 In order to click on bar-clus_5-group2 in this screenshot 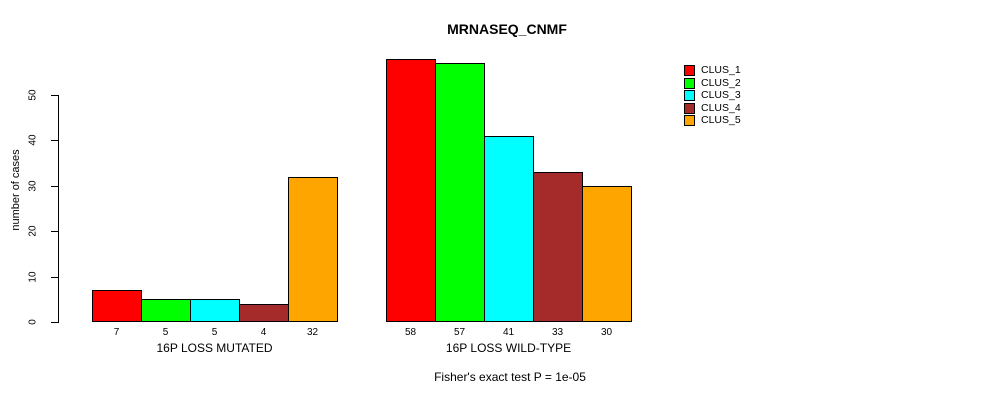, I will do `click(607, 254)`.